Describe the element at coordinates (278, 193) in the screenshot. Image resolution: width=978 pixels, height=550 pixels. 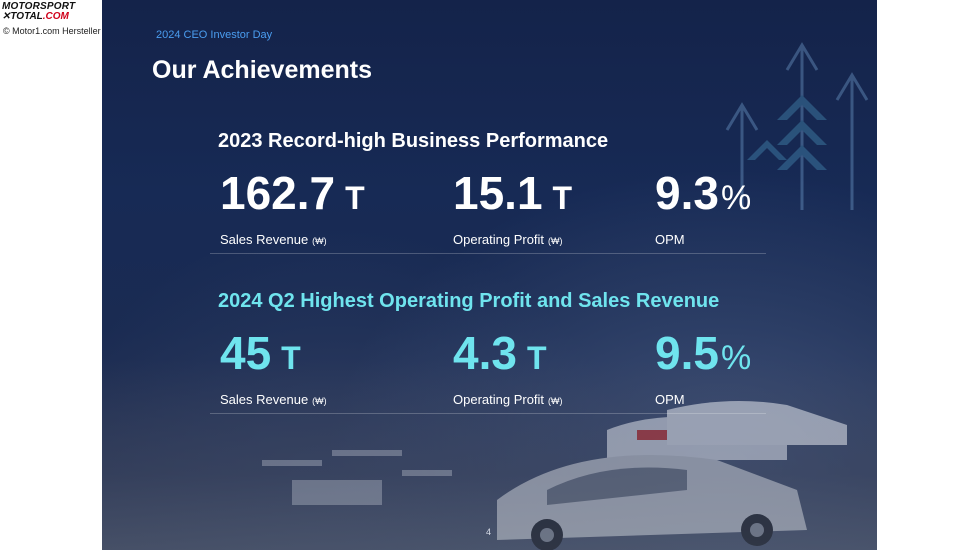
I see `metric-value: 162.7` at that location.